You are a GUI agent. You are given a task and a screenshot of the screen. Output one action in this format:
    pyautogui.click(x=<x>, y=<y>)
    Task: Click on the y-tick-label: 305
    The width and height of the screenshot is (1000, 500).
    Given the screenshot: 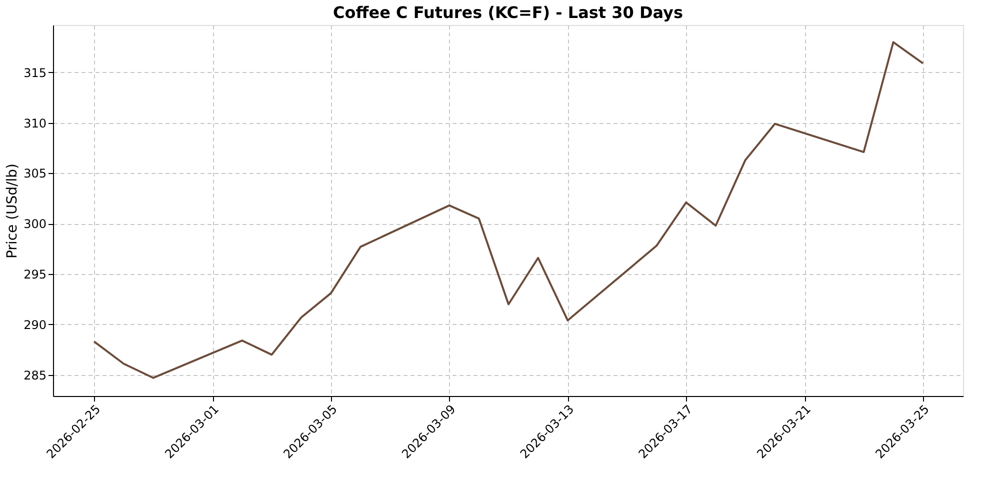 What is the action you would take?
    pyautogui.click(x=35, y=173)
    